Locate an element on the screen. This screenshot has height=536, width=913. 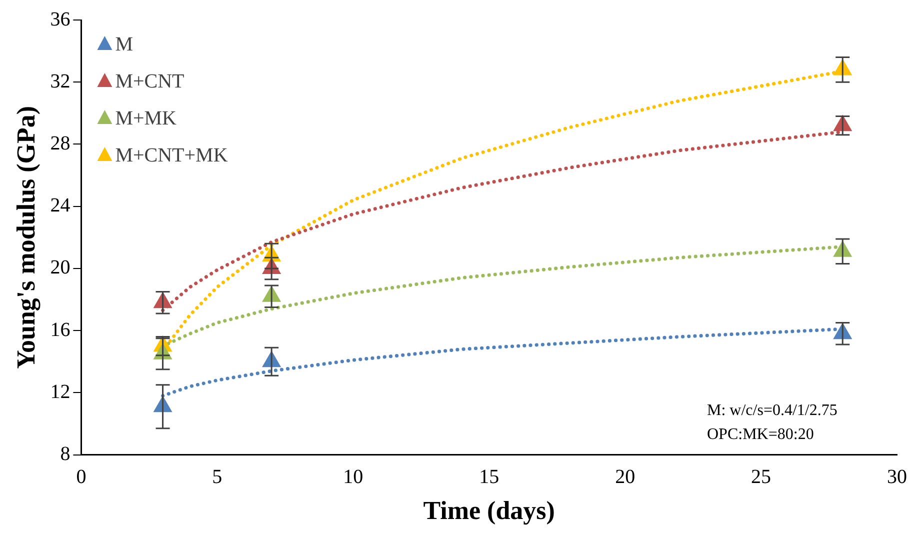
y-tick-label: 16 is located at coordinates (60, 329).